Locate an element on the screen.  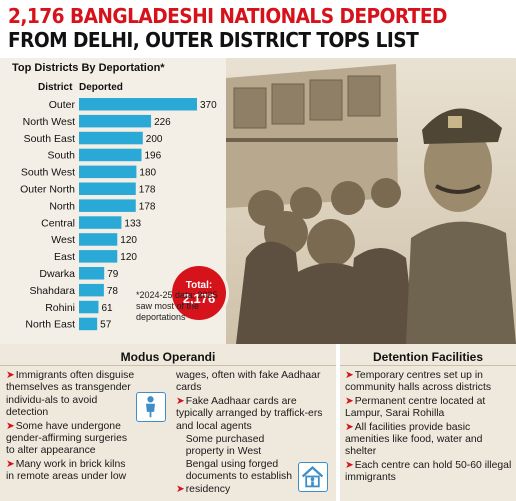
category-label: South West is located at coordinates (48, 173).